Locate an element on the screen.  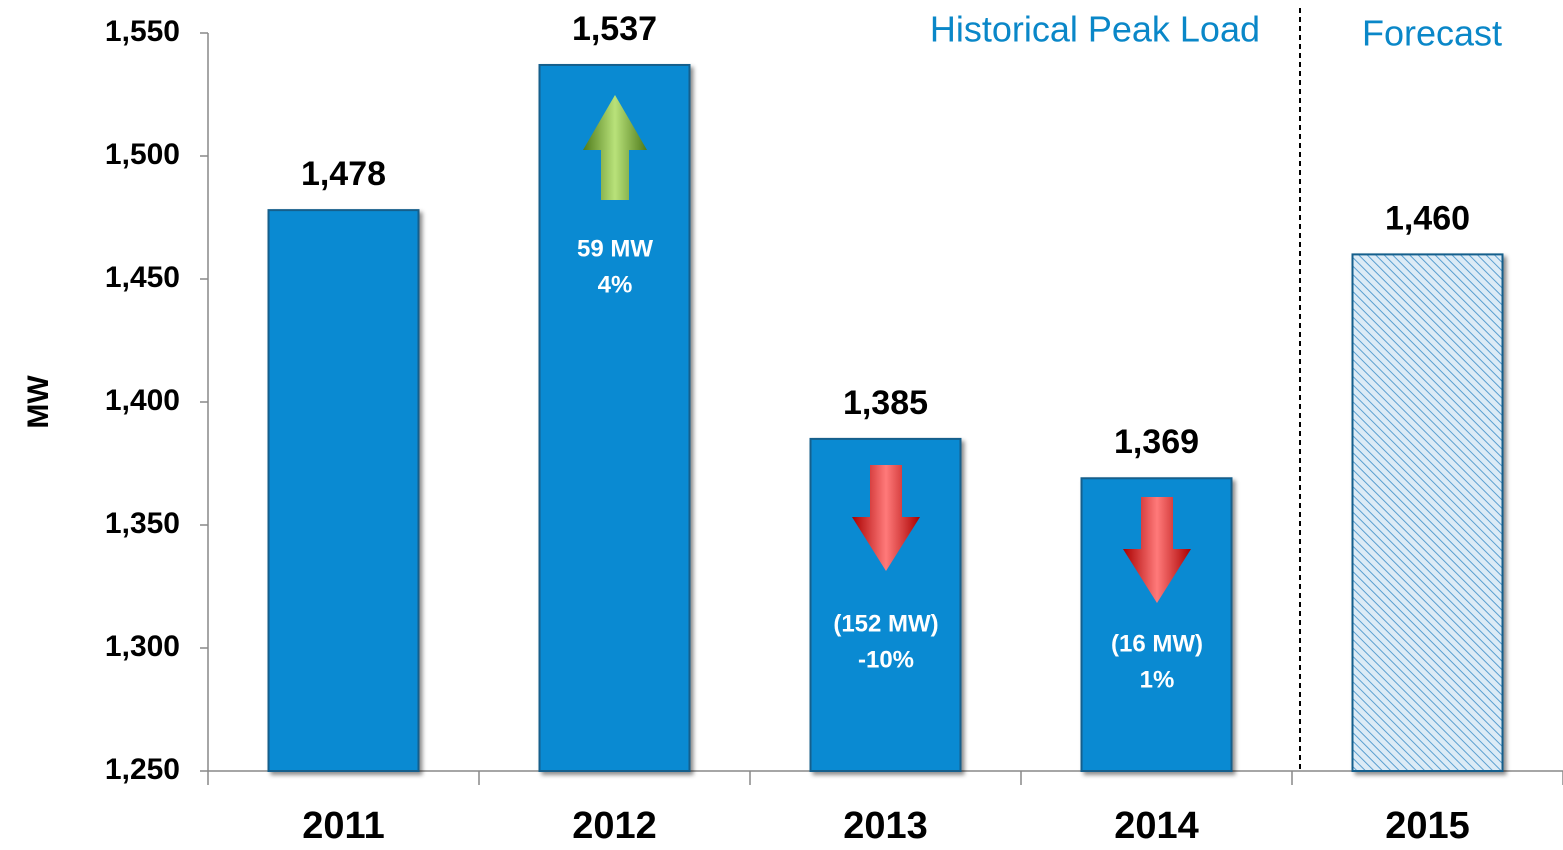
y-tick-label: 1,500 is located at coordinates (142, 154).